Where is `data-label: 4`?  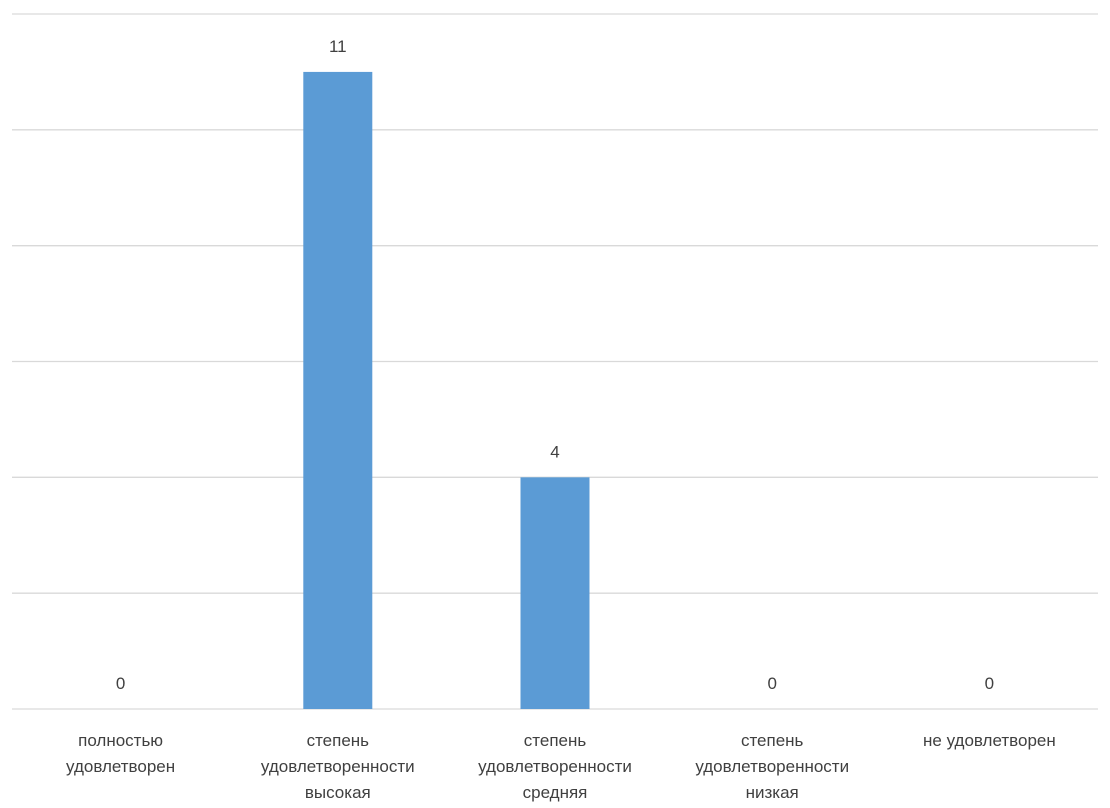 data-label: 4 is located at coordinates (554, 451).